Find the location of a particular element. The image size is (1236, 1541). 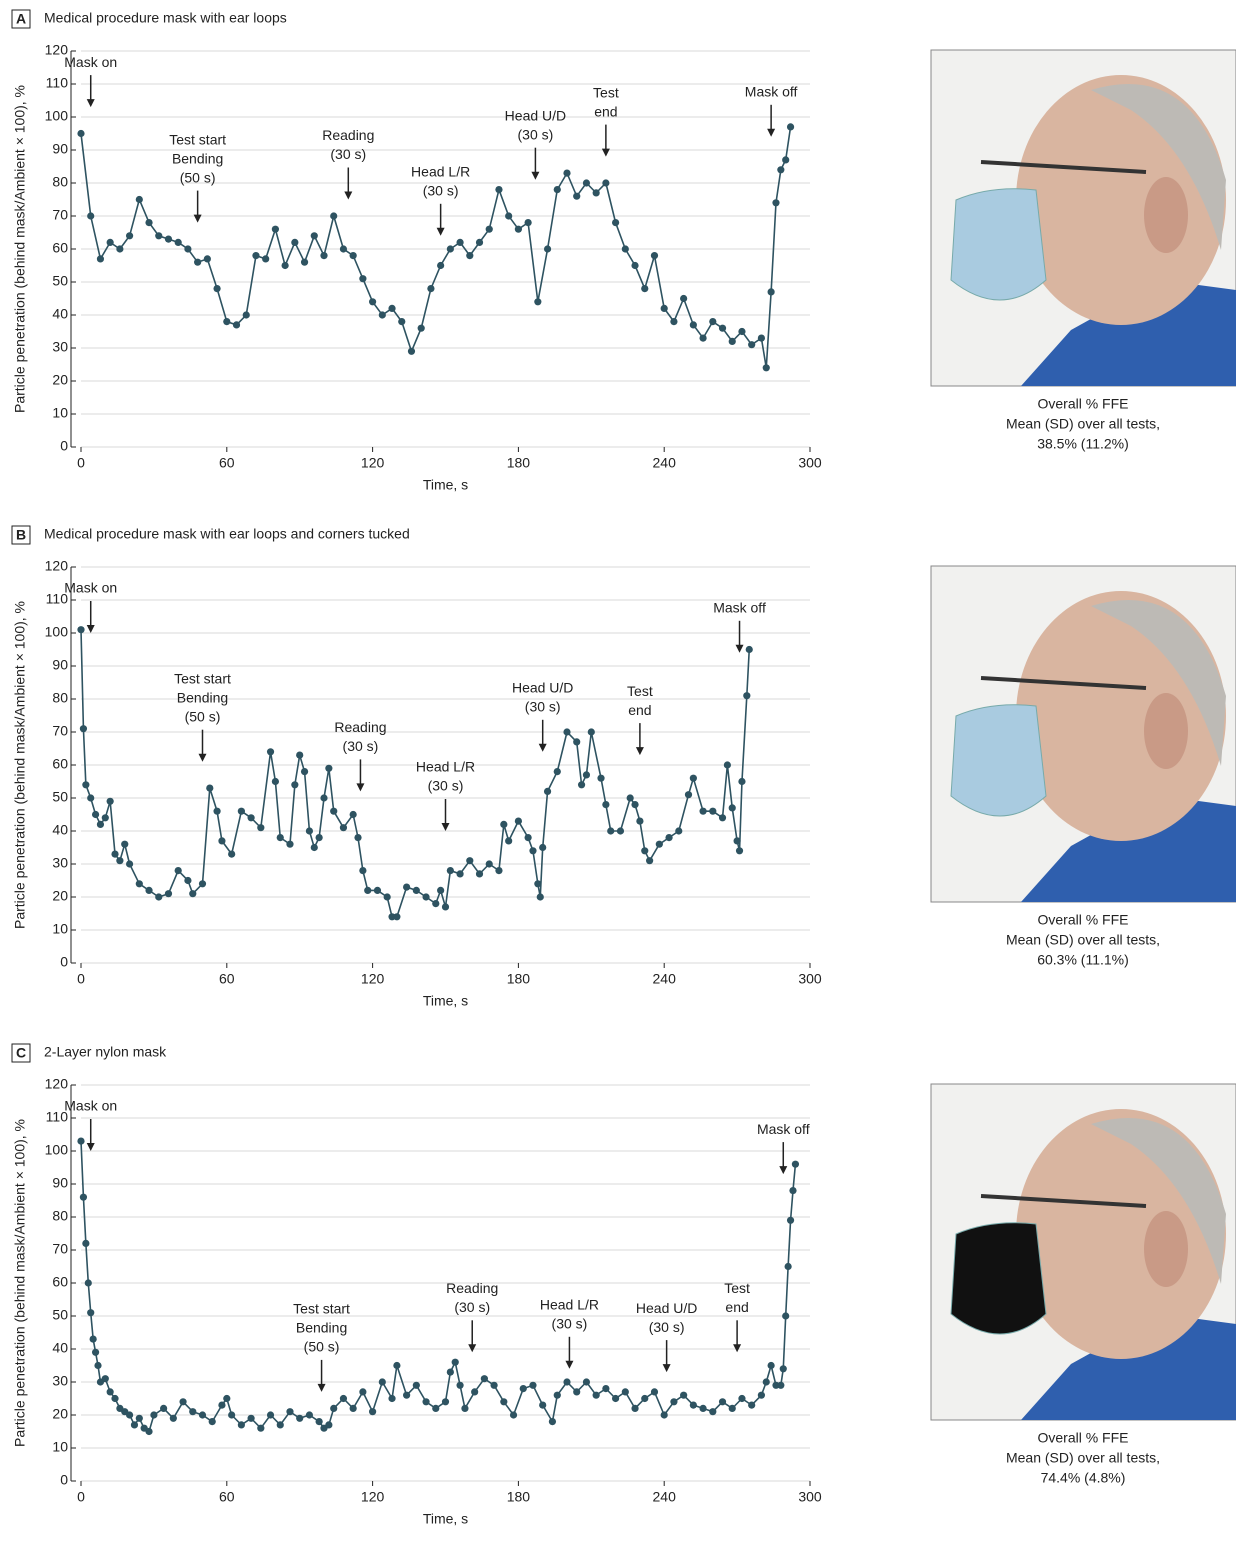

photo-glasses is located at coordinates (1063, 1201).